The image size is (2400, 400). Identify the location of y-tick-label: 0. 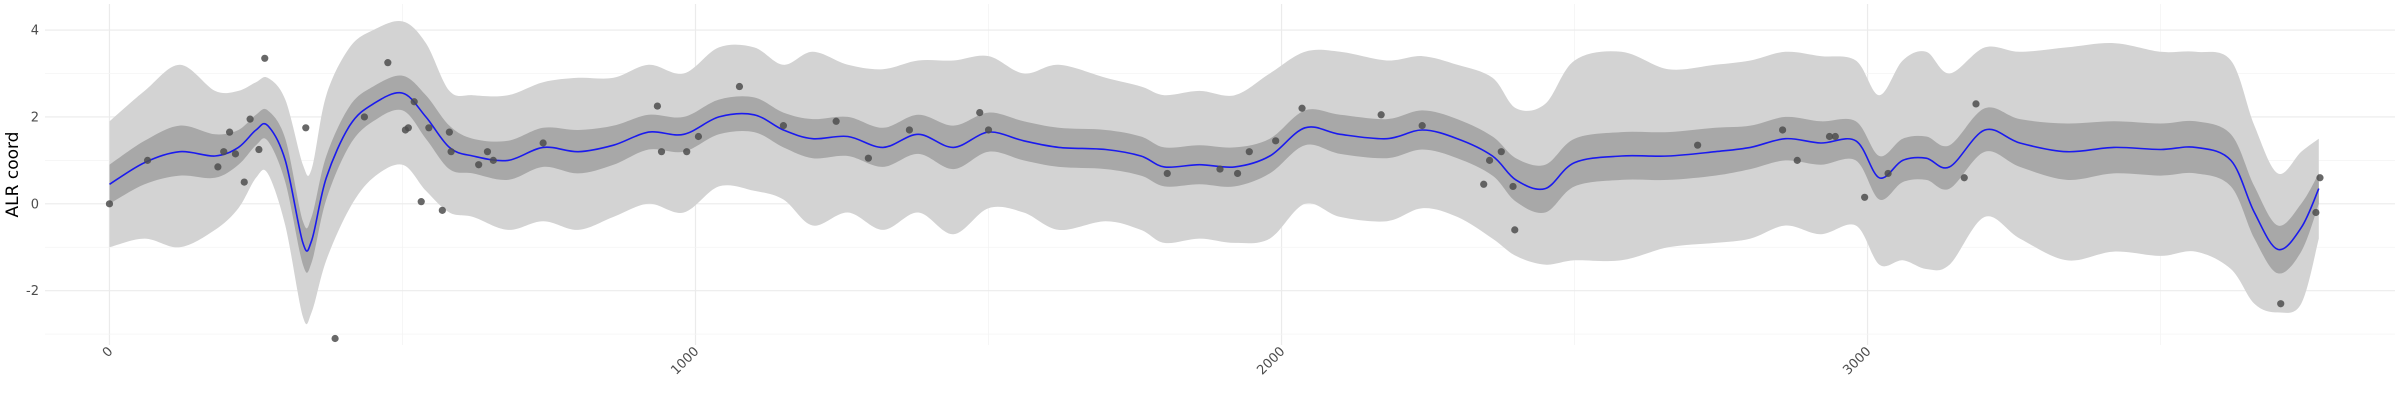
(35, 204).